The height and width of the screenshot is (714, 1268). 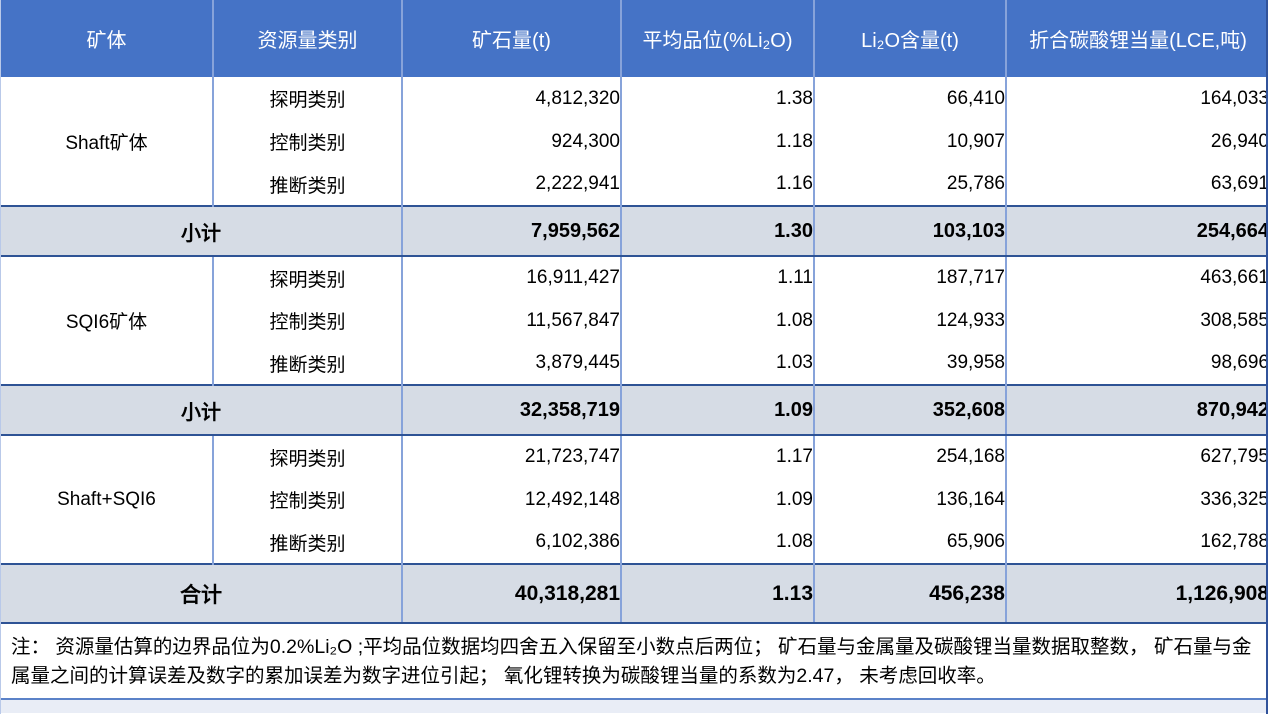 I want to click on grade-cell: 1.11, so click(x=717, y=277).